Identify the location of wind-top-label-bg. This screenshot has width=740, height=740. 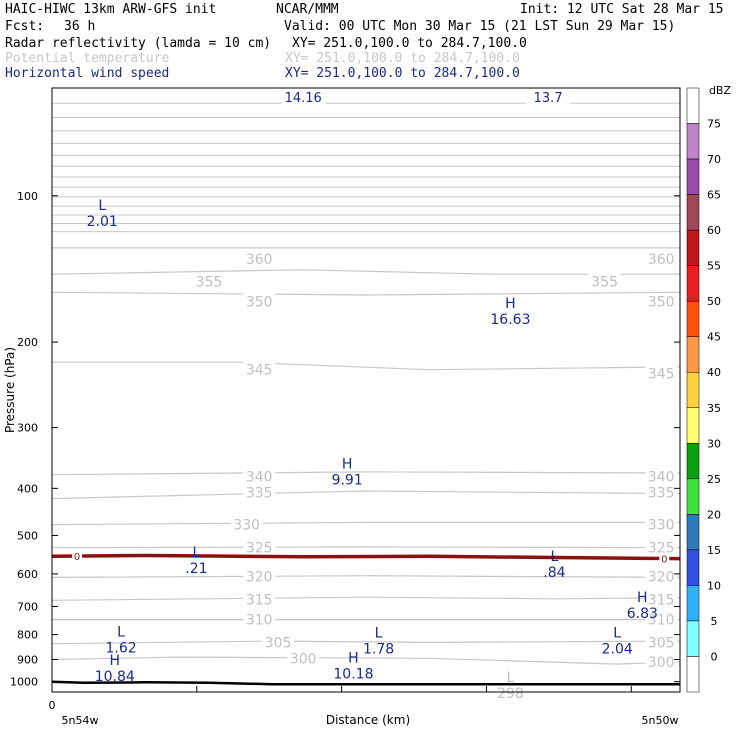
(548, 97).